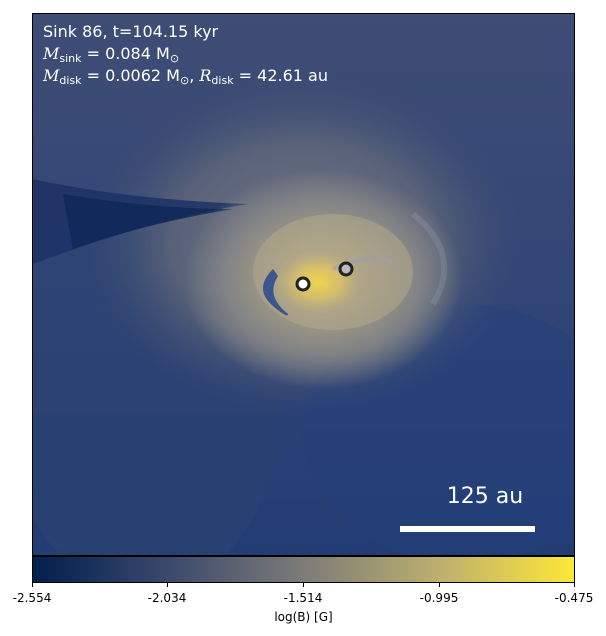 This screenshot has width=606, height=636. I want to click on sink-title: Sink 86, t=104.15 kyr, so click(131, 31).